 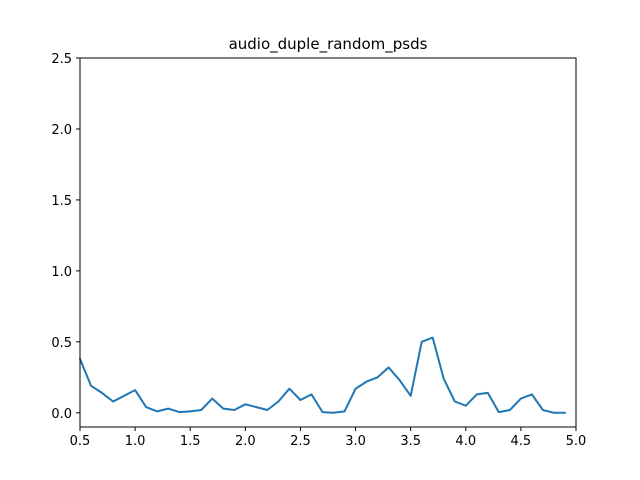 I want to click on x-tick-label: 0.5, so click(x=80, y=441).